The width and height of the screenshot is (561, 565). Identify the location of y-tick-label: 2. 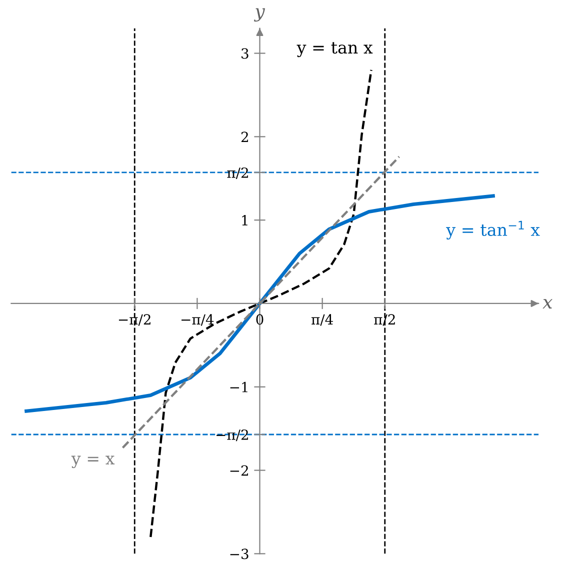
(244, 137).